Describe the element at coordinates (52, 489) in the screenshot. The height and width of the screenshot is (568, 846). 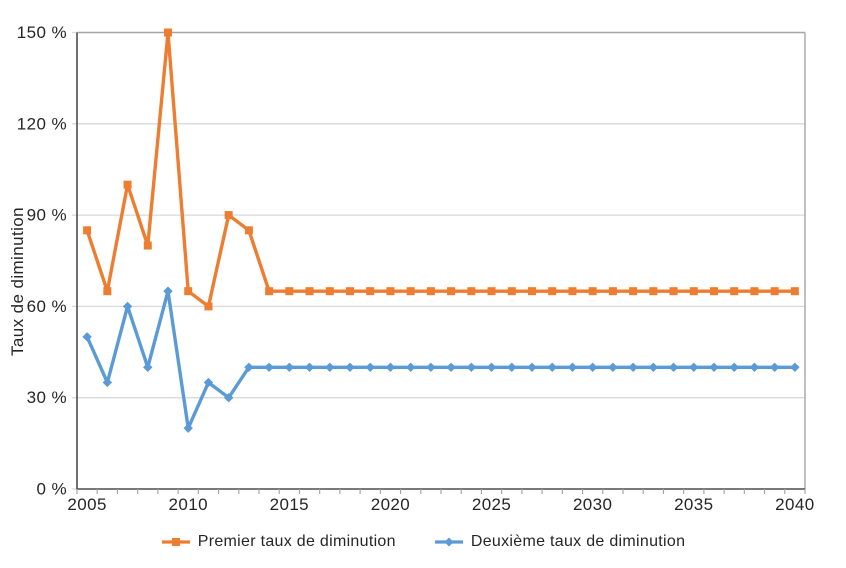
I see `svg-text: 0 %` at that location.